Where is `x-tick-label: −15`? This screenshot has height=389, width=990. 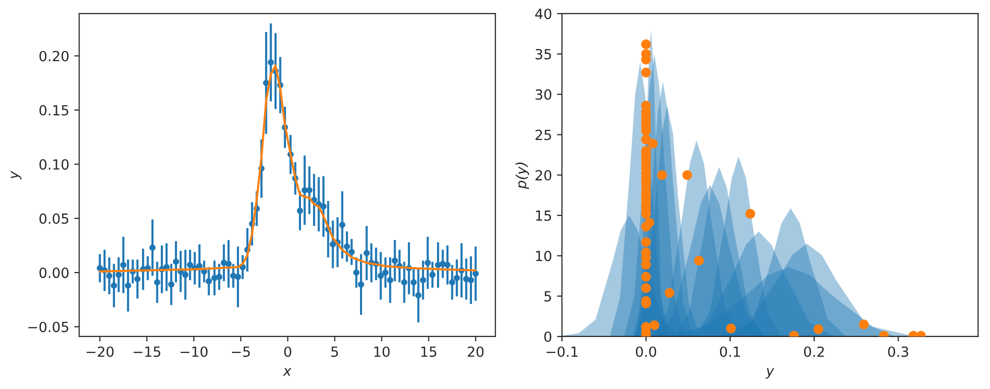
x-tick-label: −15 is located at coordinates (147, 351).